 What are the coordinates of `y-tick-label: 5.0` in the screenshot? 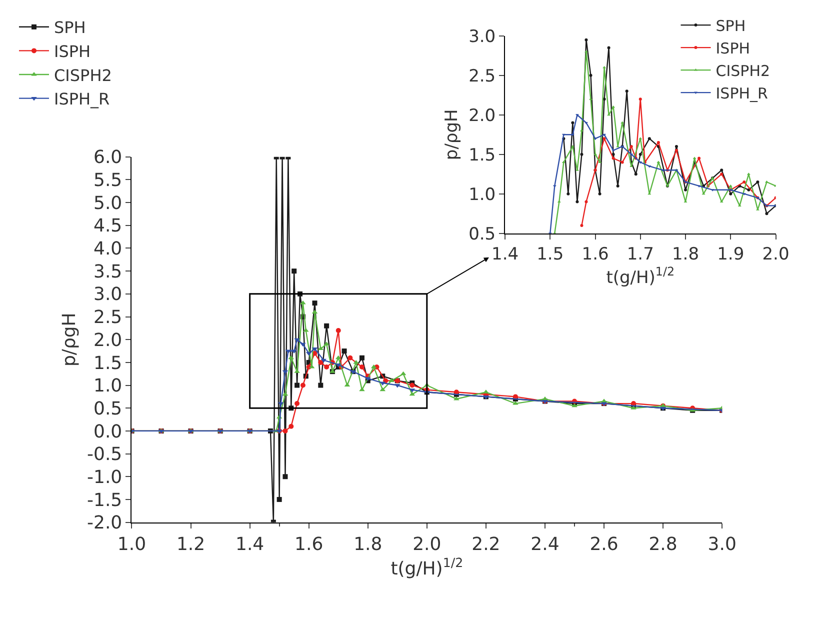 It's located at (108, 203).